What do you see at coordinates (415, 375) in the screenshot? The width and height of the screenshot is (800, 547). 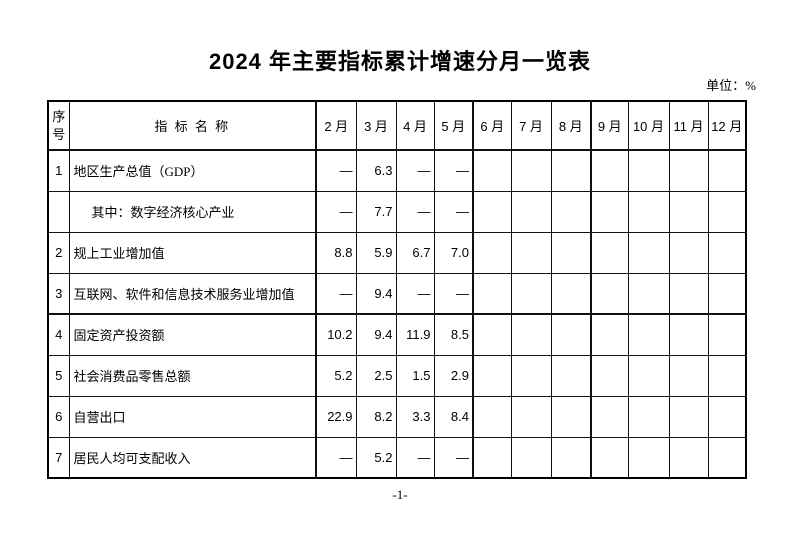 I see `cell-value: 1.5` at bounding box center [415, 375].